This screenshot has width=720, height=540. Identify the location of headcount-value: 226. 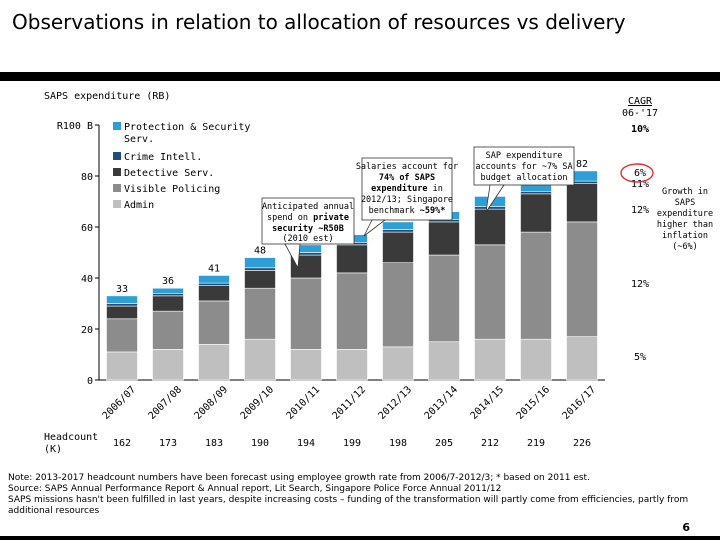
(582, 443).